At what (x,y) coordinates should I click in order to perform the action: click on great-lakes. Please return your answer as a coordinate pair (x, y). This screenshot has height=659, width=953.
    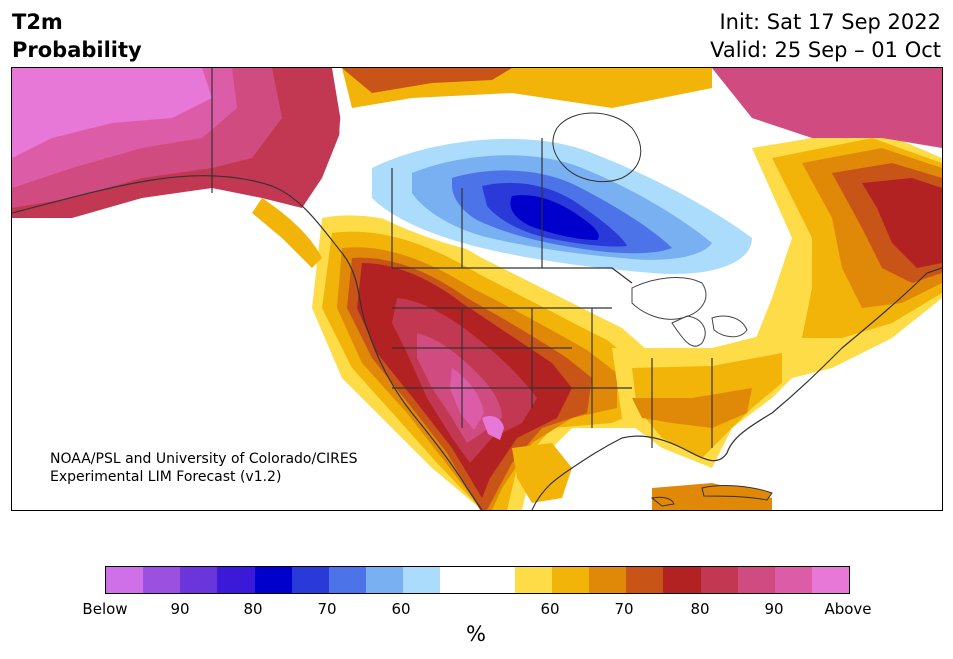
    Looking at the image, I should click on (689, 312).